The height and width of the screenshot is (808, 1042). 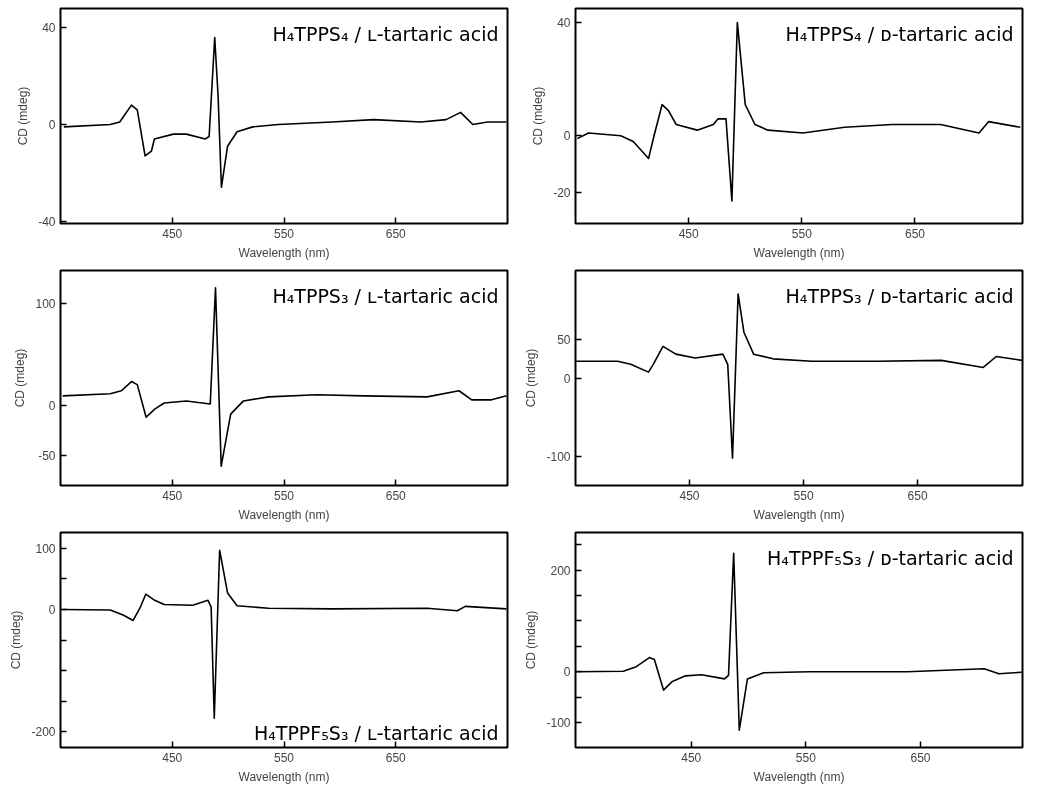 I want to click on text: H₄TPPF₅S₃ / ᴅ-tartaric acid, so click(x=890, y=557).